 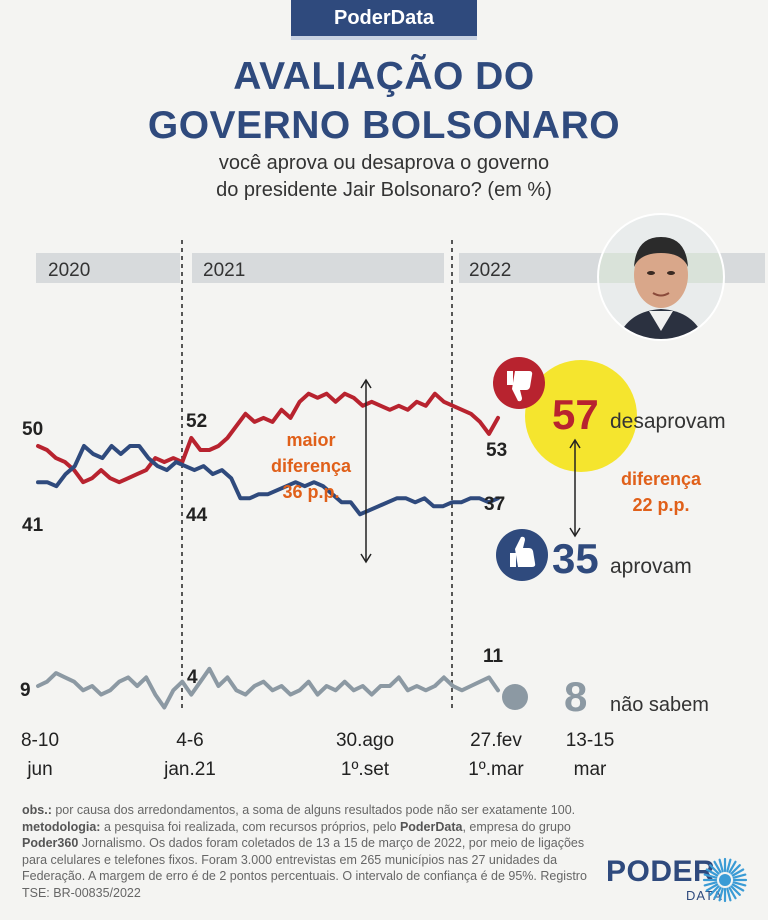 I want to click on year-label-2021: 2021, so click(x=224, y=270).